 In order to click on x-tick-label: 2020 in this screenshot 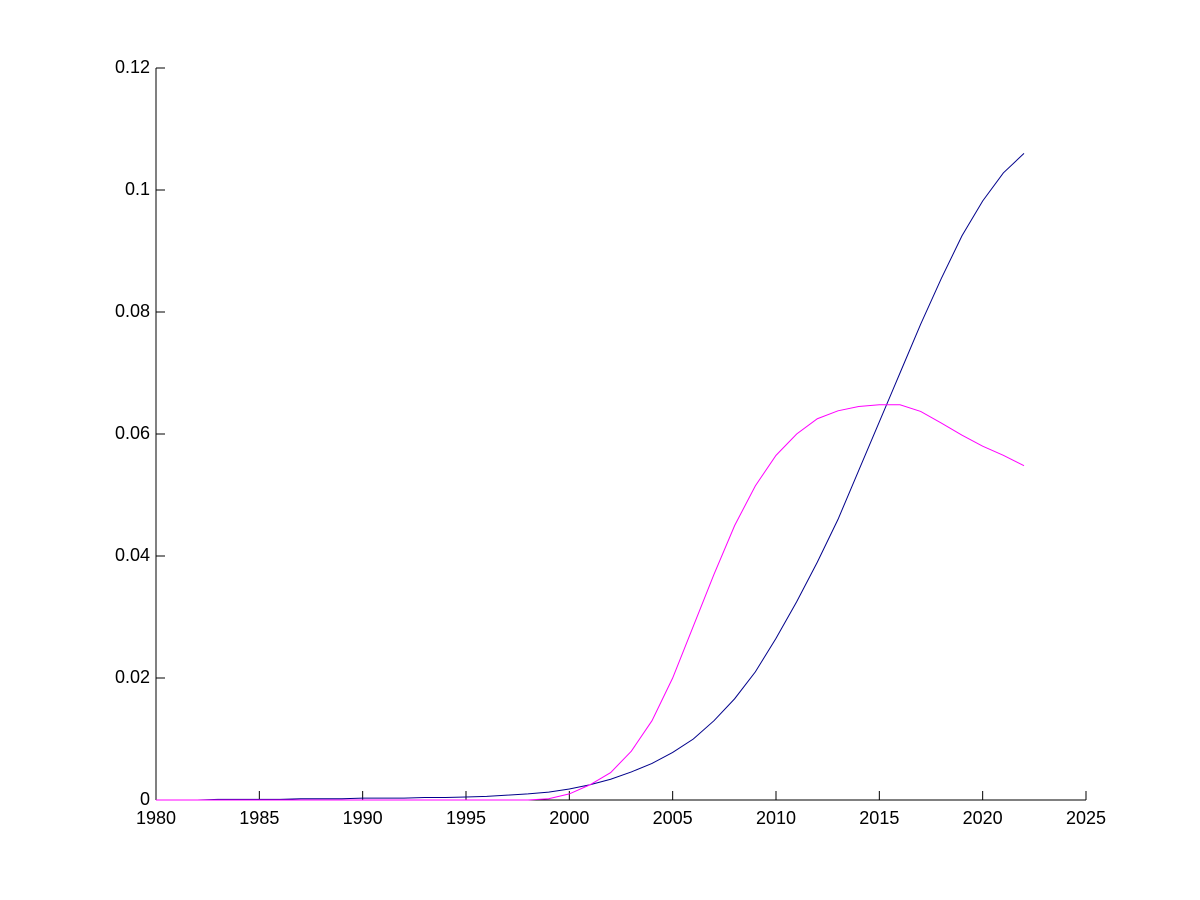, I will do `click(983, 818)`.